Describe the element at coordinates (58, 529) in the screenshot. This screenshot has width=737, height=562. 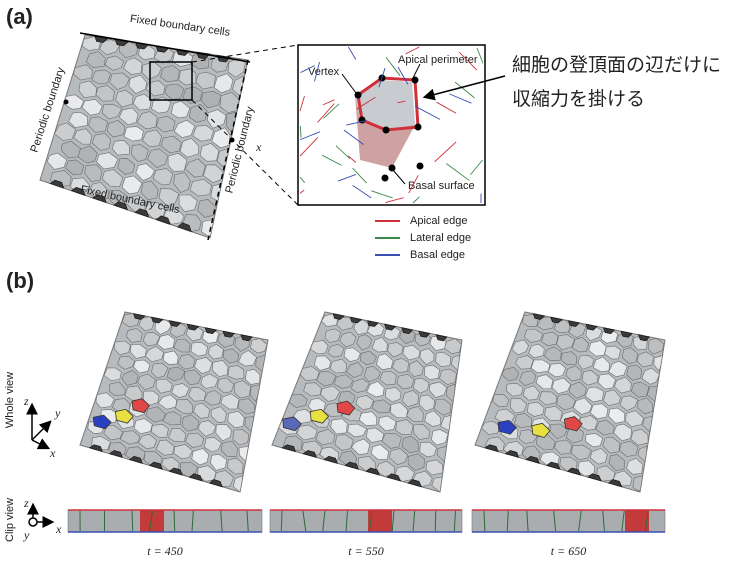
I see `axis-label: x` at that location.